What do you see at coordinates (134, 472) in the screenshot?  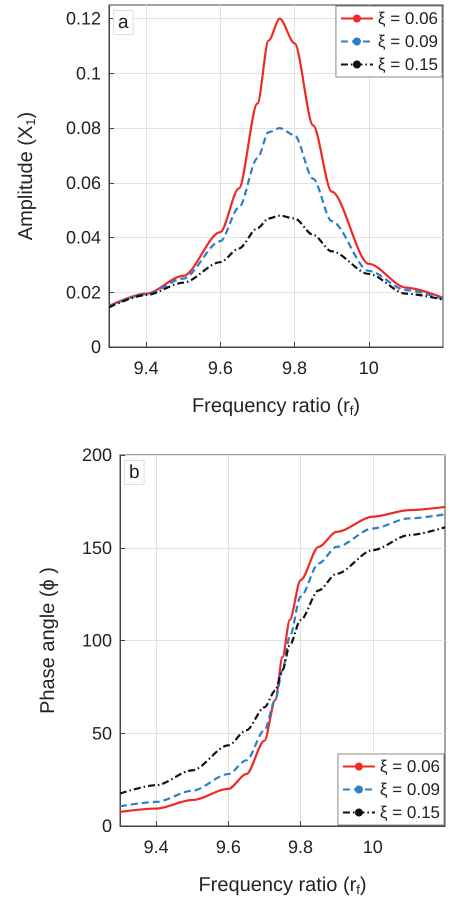 I see `annotation: b` at bounding box center [134, 472].